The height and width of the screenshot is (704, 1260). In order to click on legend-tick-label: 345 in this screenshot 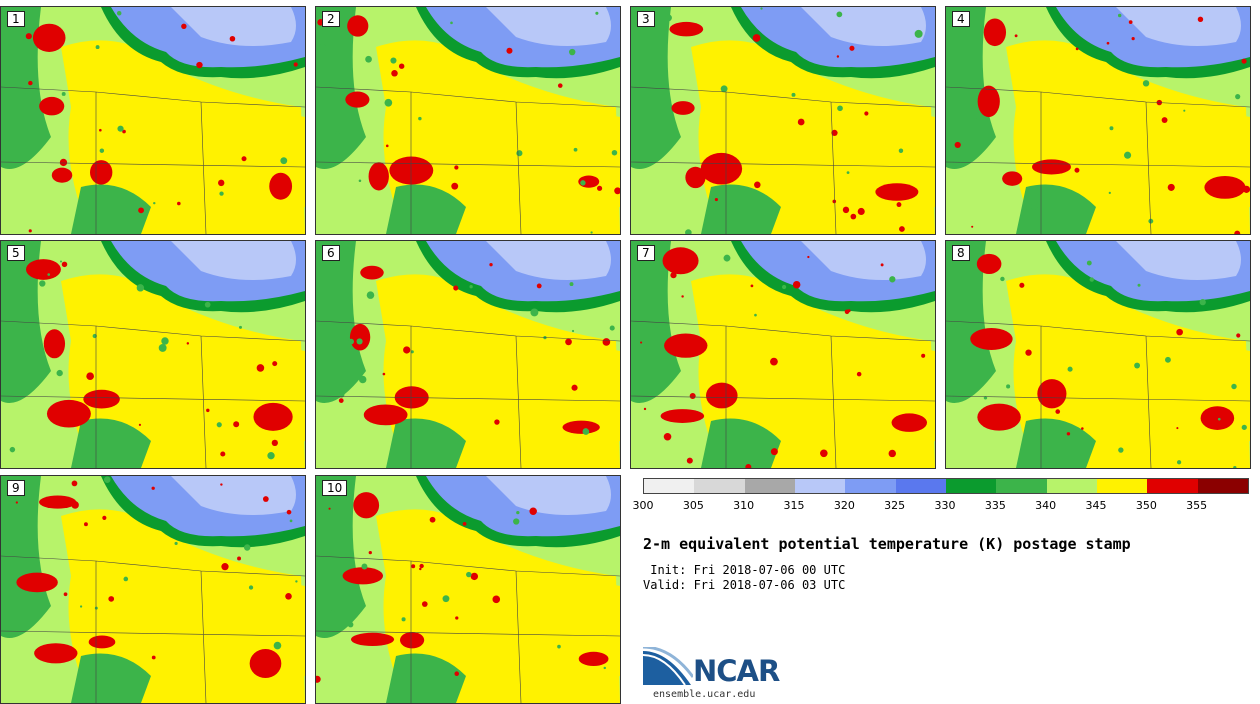, I will do `click(1096, 505)`.